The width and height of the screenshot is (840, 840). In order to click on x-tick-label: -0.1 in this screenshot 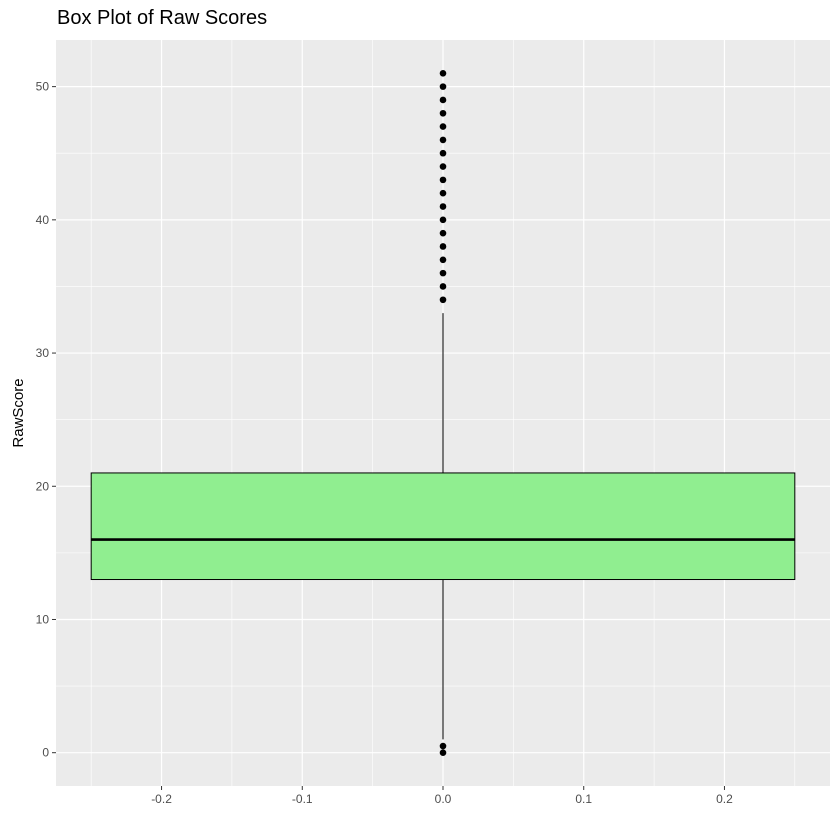, I will do `click(302, 799)`.